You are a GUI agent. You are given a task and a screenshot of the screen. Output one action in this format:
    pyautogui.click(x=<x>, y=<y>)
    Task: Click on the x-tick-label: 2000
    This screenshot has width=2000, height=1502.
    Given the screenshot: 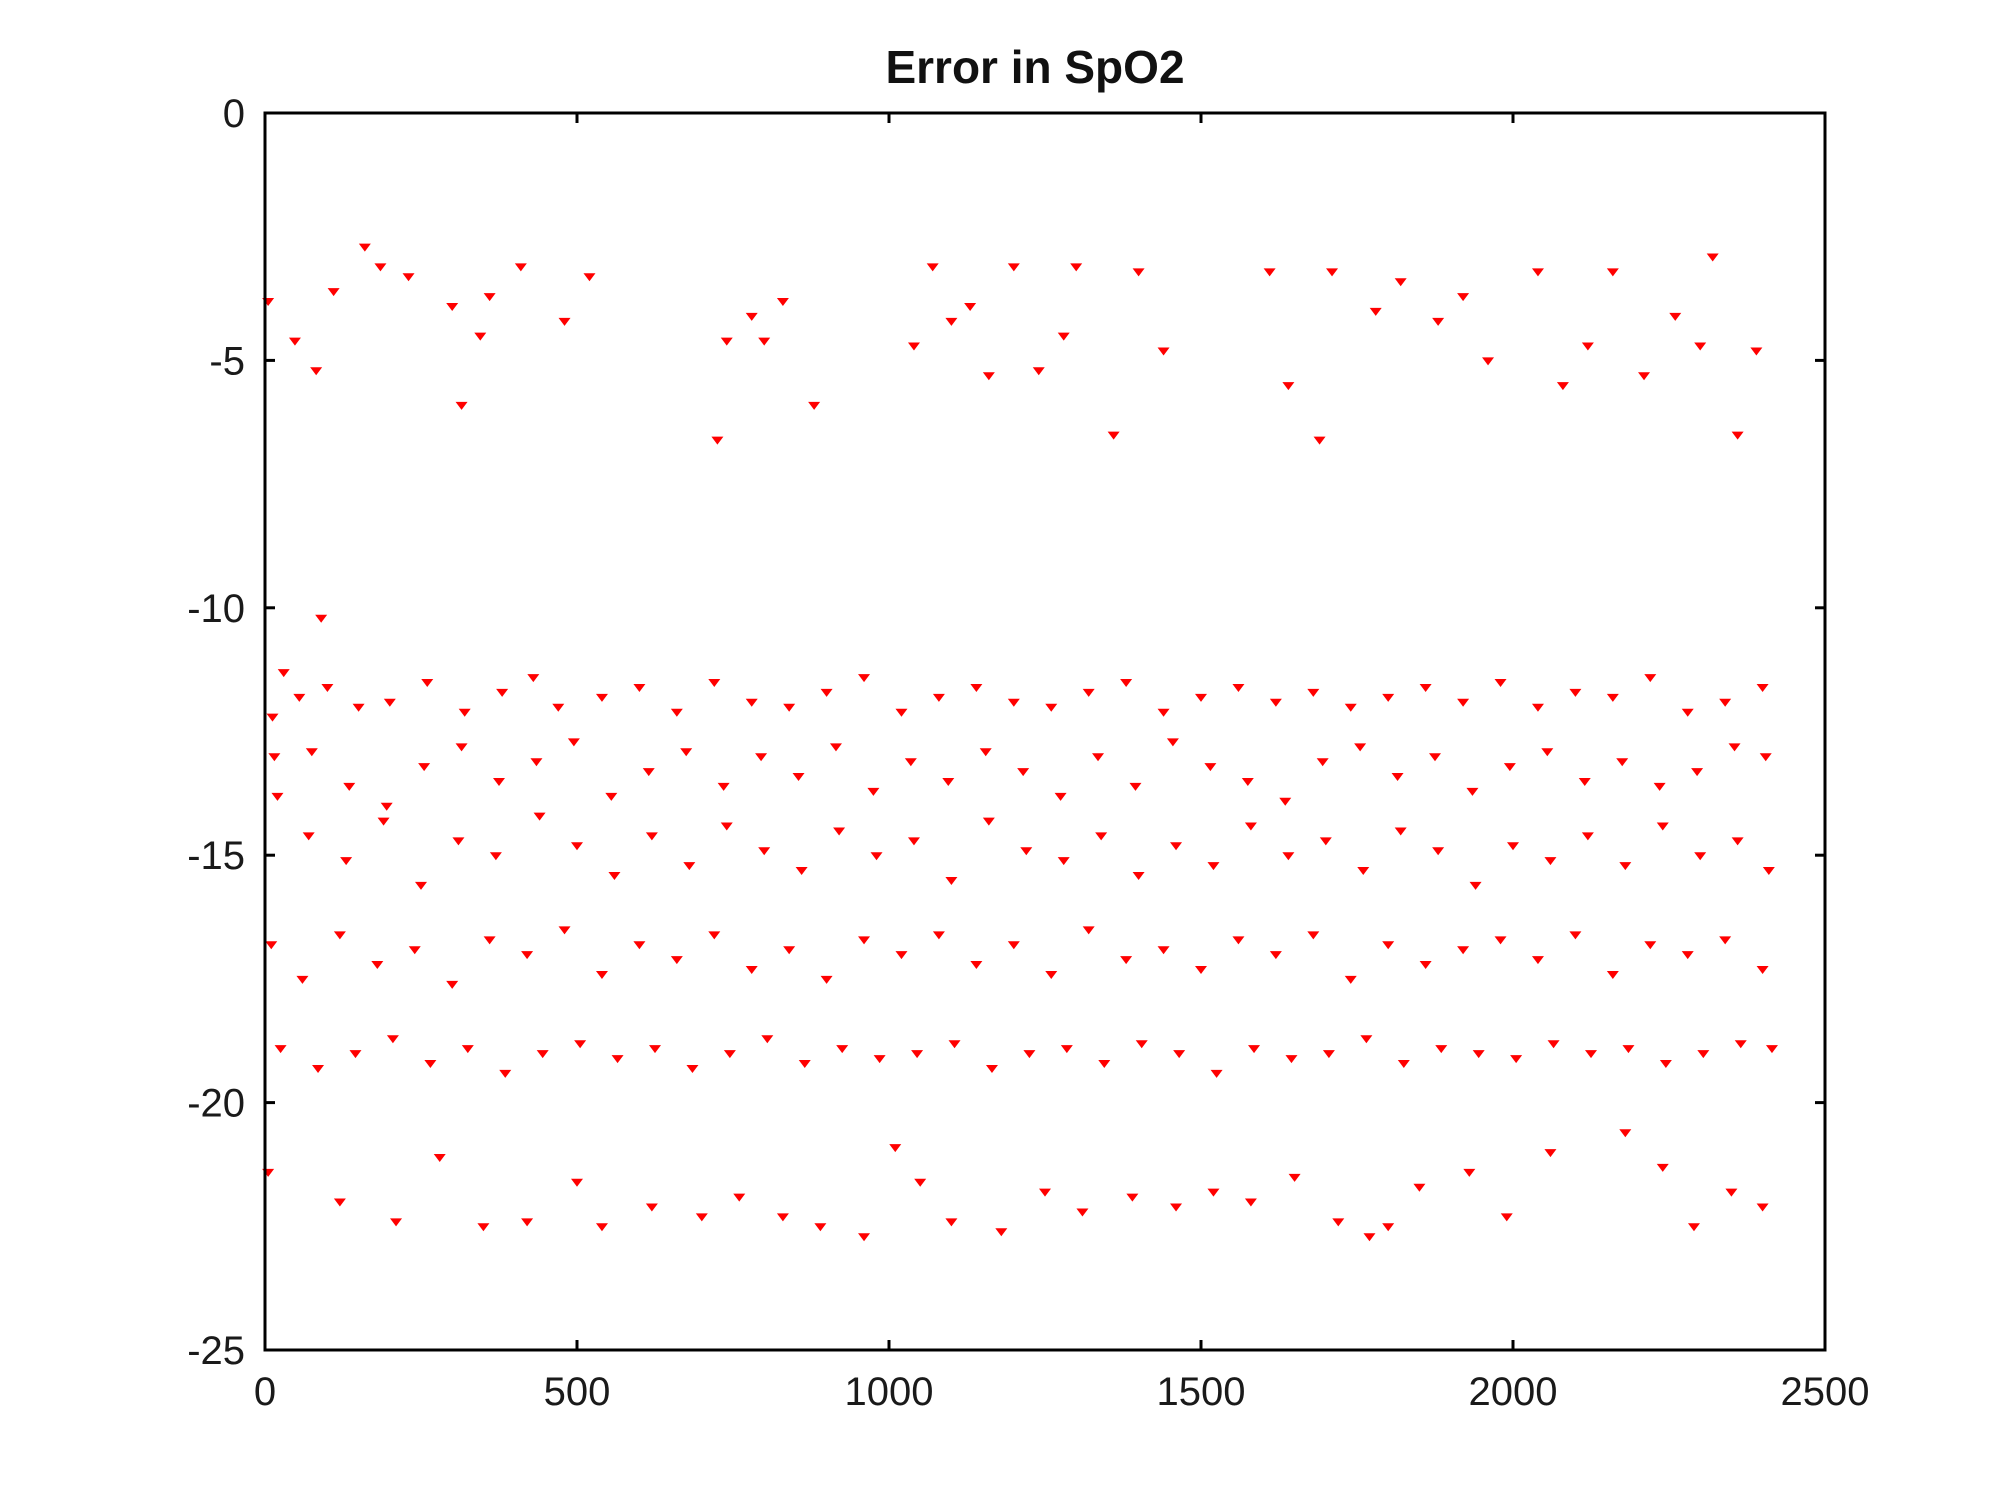 What is the action you would take?
    pyautogui.click(x=1513, y=1392)
    